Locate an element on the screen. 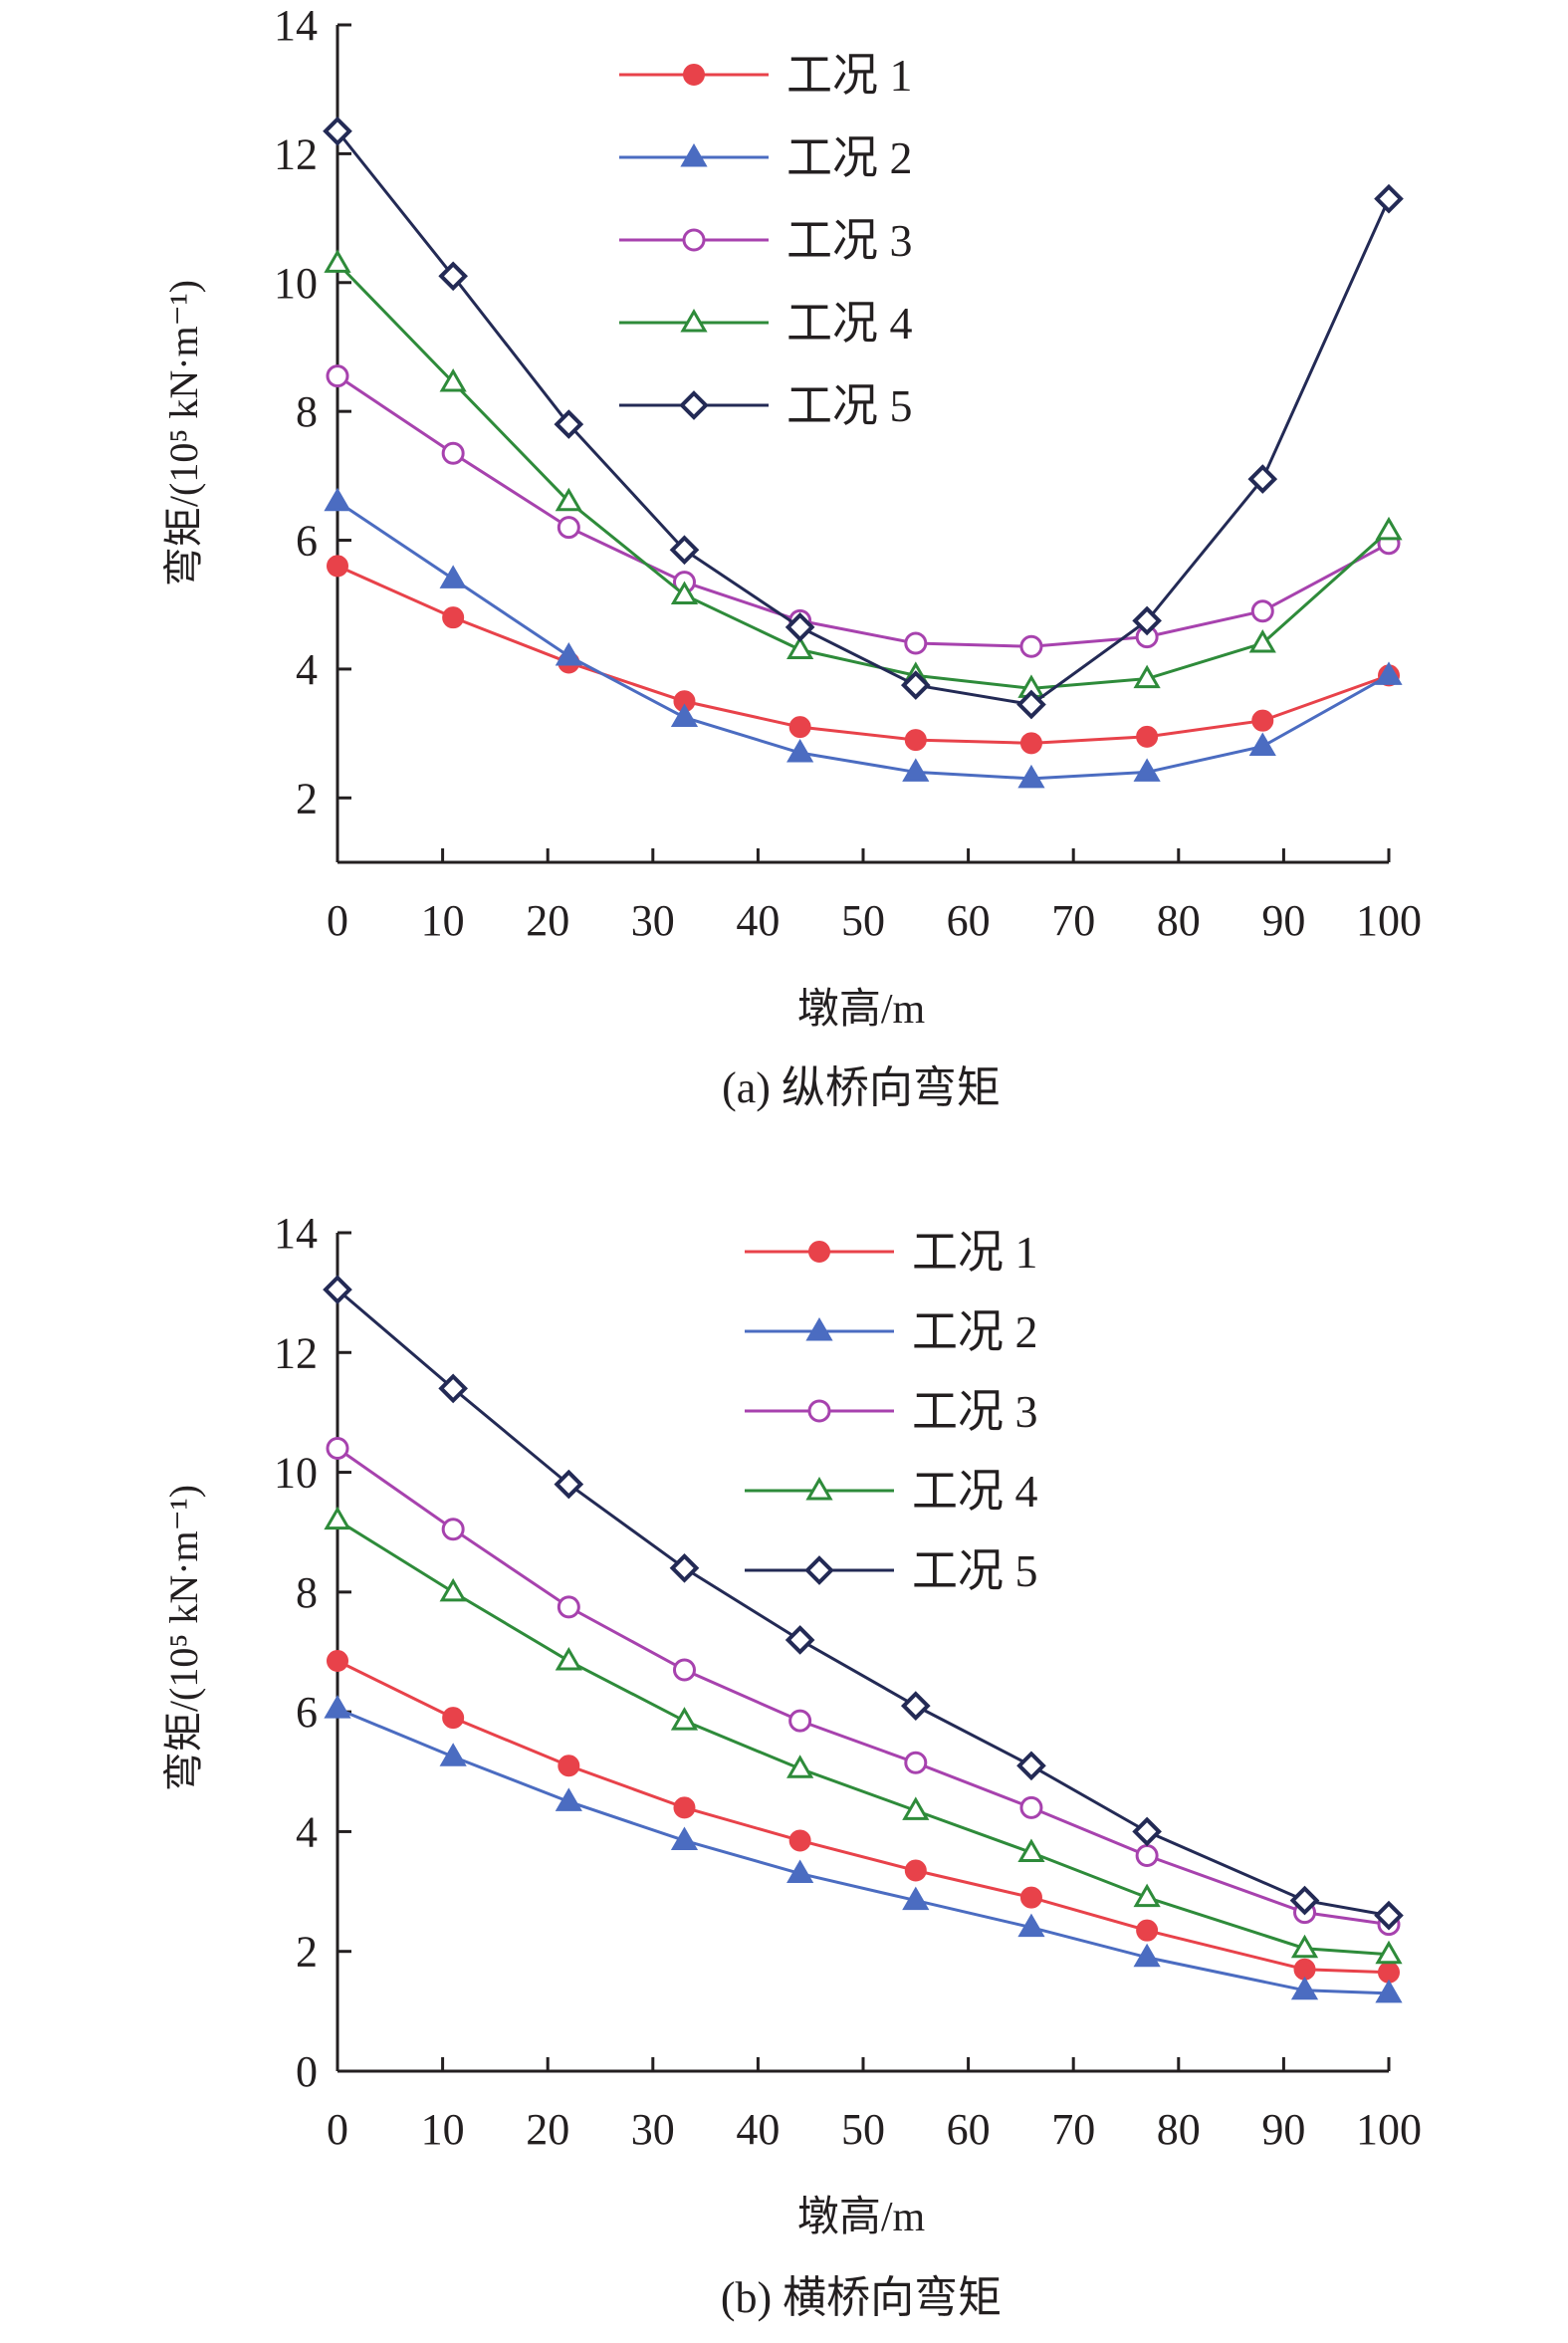 The width and height of the screenshot is (1568, 2343). x-axis-label: 墩高/m is located at coordinates (861, 2217).